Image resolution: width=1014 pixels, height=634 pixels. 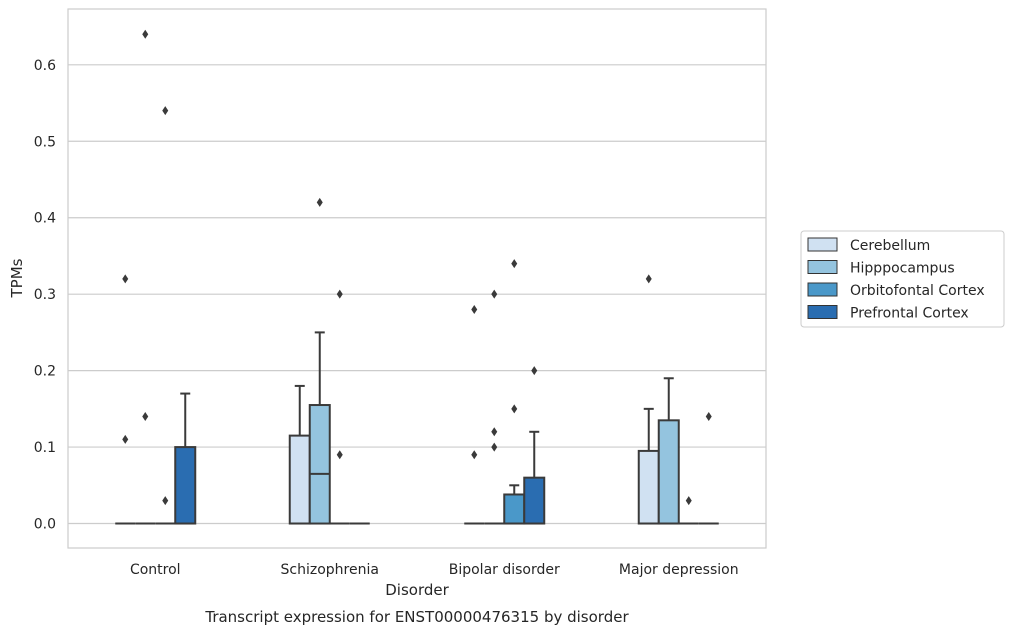 What do you see at coordinates (17, 278) in the screenshot?
I see `y-axis-label: TPMs` at bounding box center [17, 278].